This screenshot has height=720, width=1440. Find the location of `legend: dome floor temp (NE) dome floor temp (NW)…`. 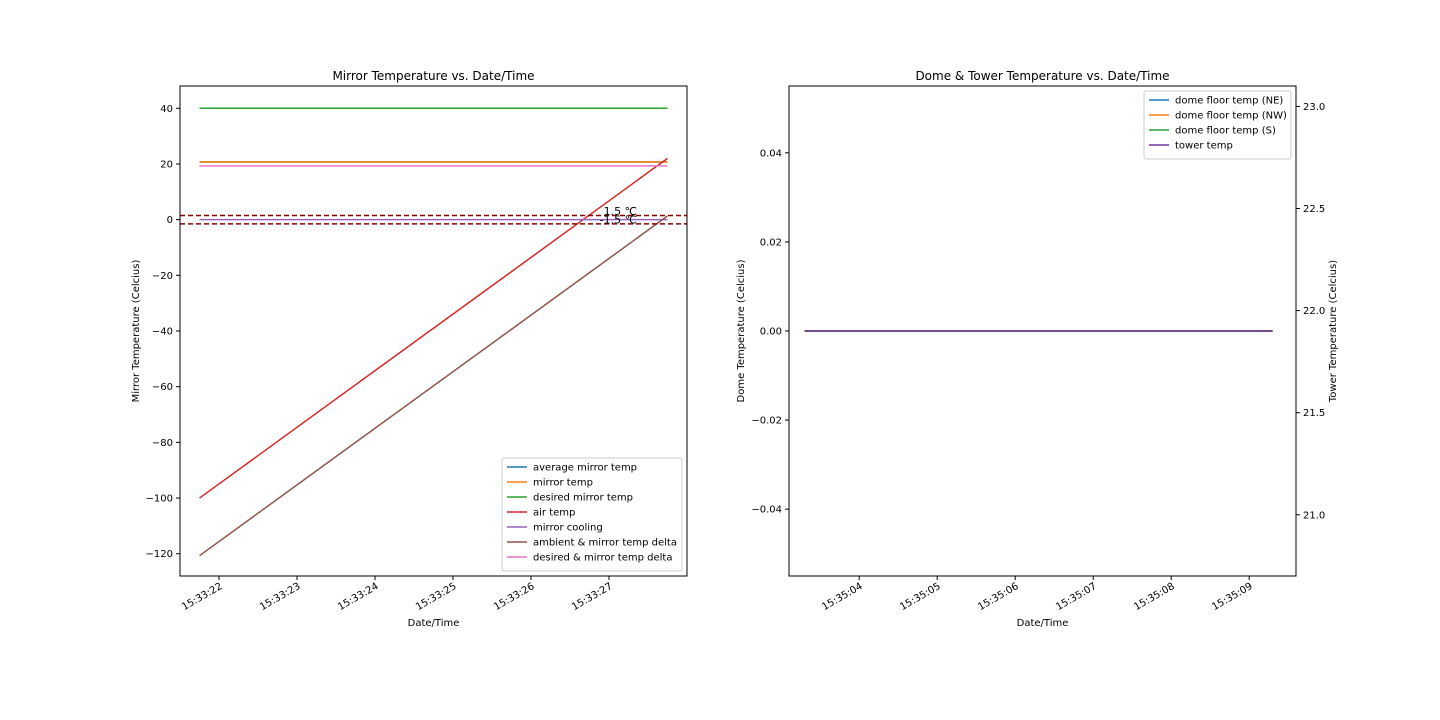

legend: dome floor temp (NE) dome floor temp (NW)… is located at coordinates (1217, 125).